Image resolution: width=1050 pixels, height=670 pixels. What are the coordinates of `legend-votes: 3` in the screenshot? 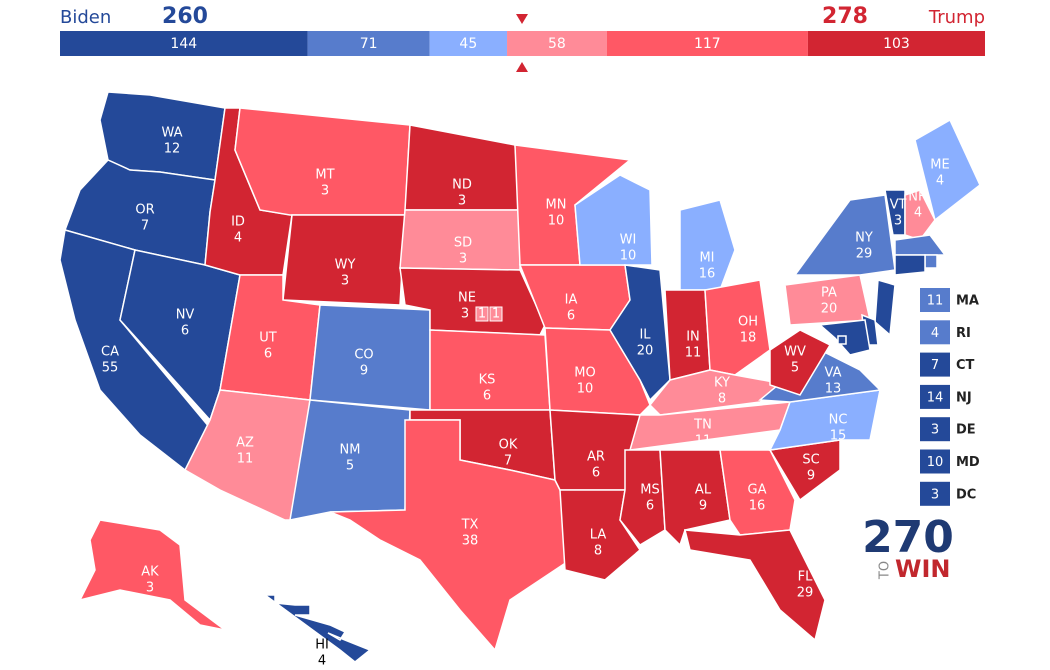 It's located at (935, 430).